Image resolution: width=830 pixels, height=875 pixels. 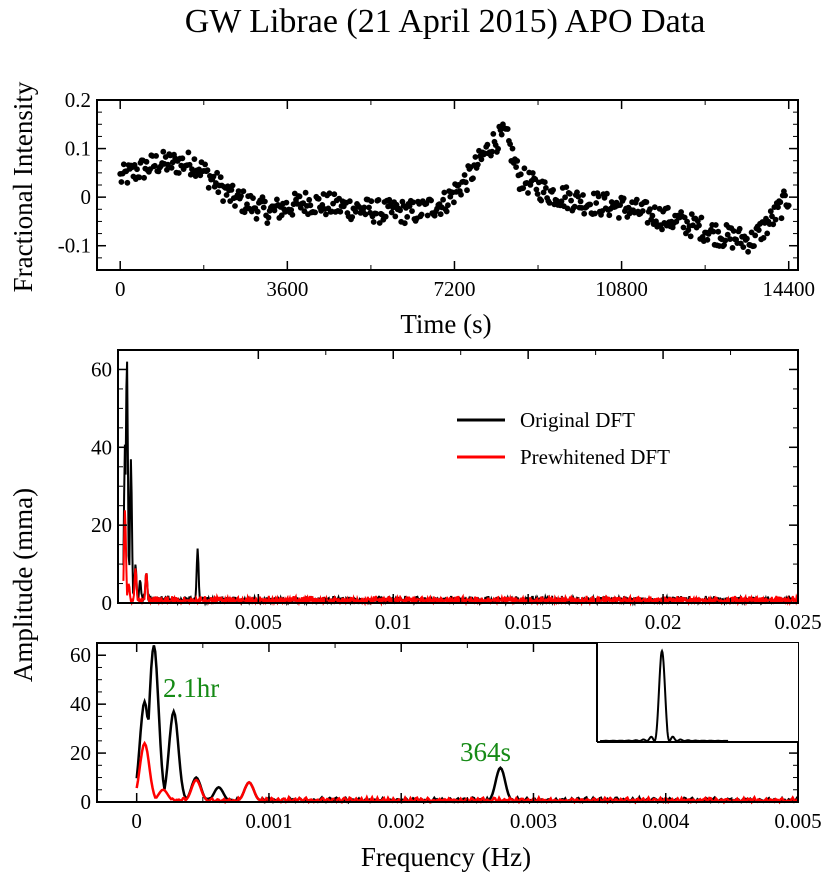 I want to click on dft-full-xtick-label: 0.025, so click(x=797, y=622).